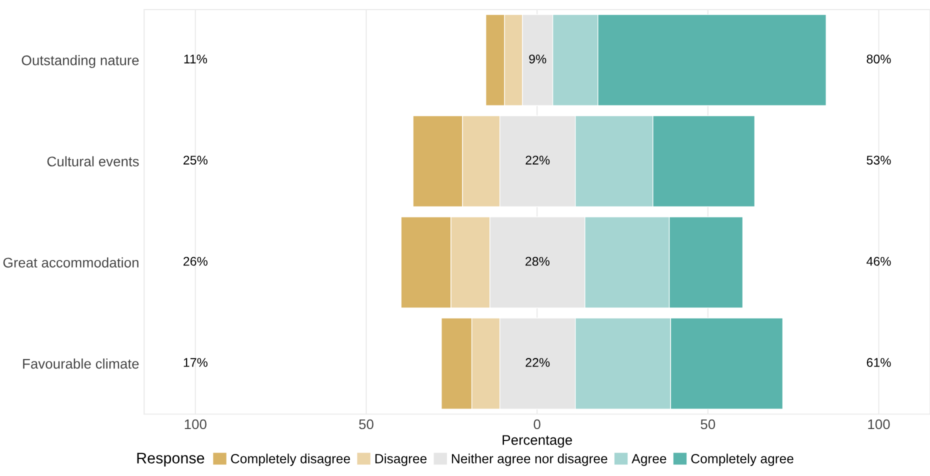 This screenshot has width=930, height=476. Describe the element at coordinates (70, 262) in the screenshot. I see `y-tick-label: Great accommodation` at that location.